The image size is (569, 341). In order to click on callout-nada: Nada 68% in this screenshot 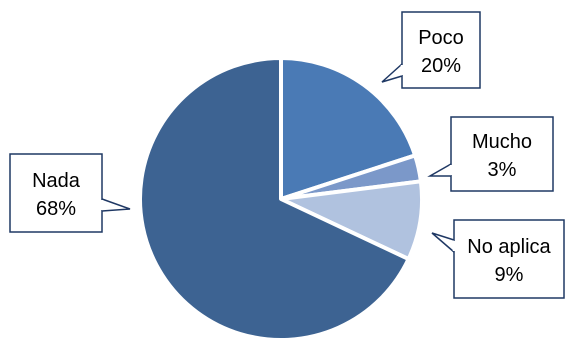, I will do `click(70, 193)`.